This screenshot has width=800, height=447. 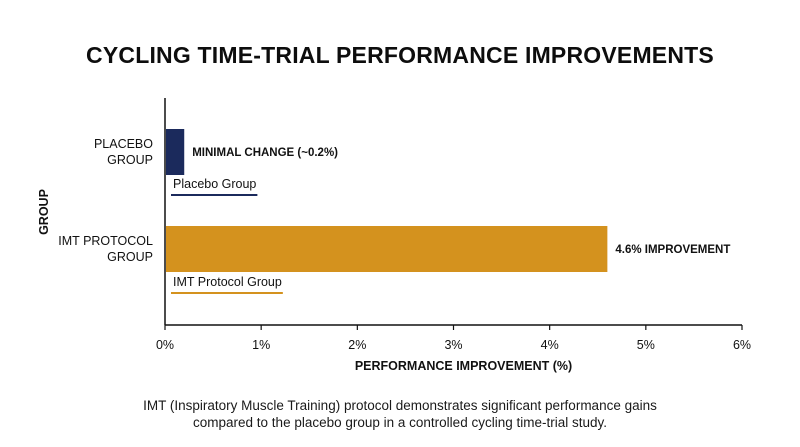 I want to click on x-tick-label: 1%, so click(x=261, y=345).